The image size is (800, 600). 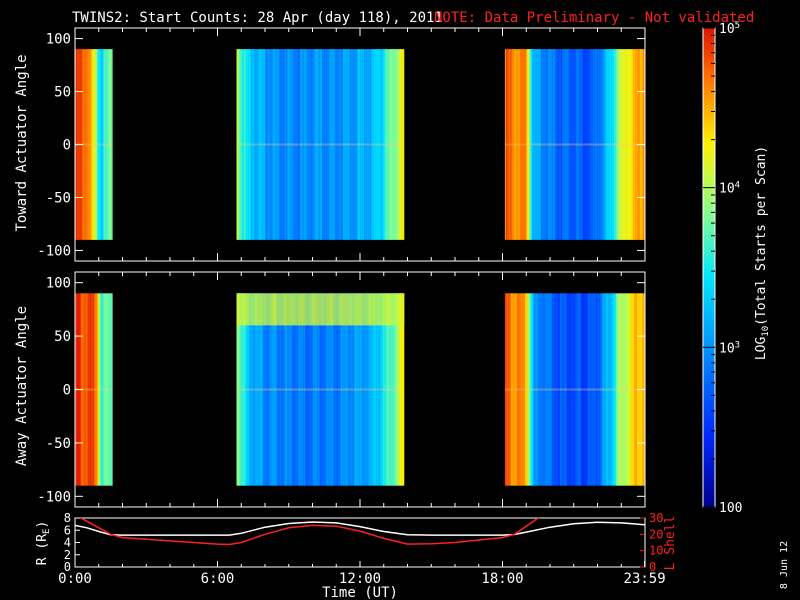 I want to click on orbit-xtick-label: 0:00, so click(x=75, y=579).